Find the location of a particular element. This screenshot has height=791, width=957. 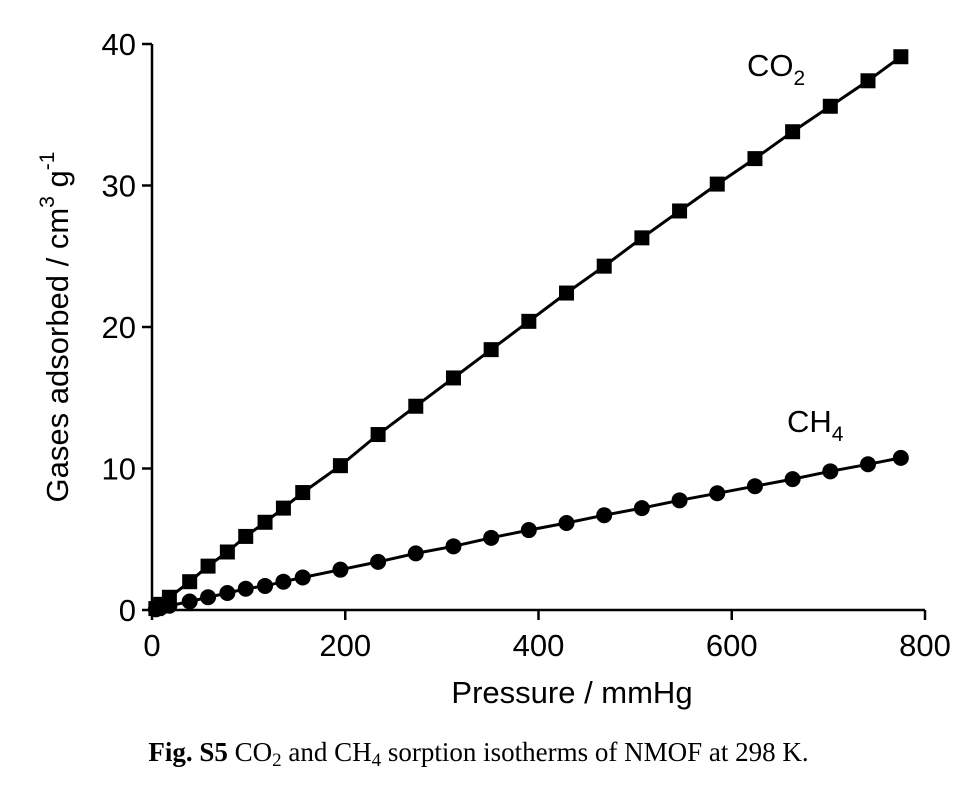

x-tick-label: 200 is located at coordinates (345, 645).